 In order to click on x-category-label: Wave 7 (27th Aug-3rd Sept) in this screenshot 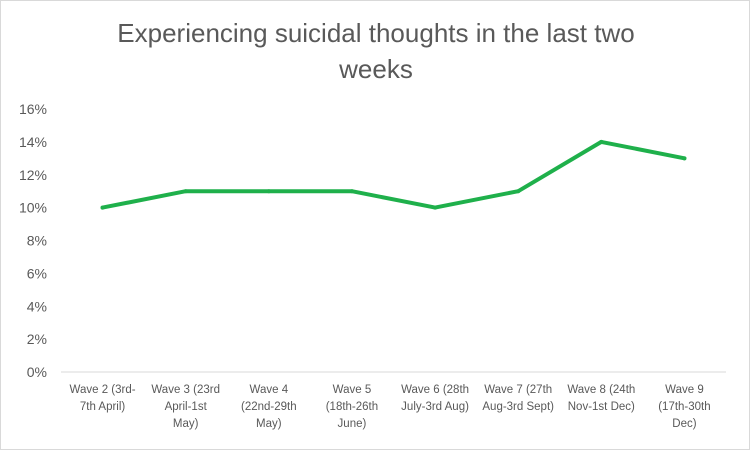, I will do `click(518, 398)`.